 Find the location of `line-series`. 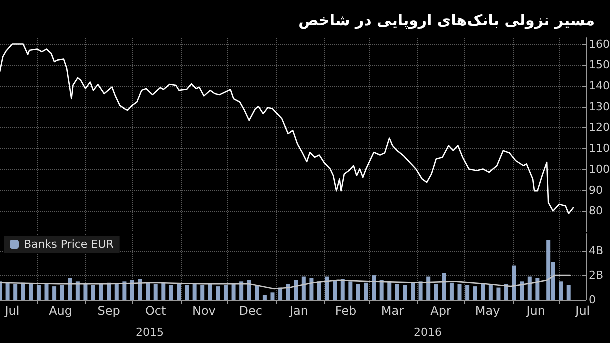

line-series is located at coordinates (286, 282).